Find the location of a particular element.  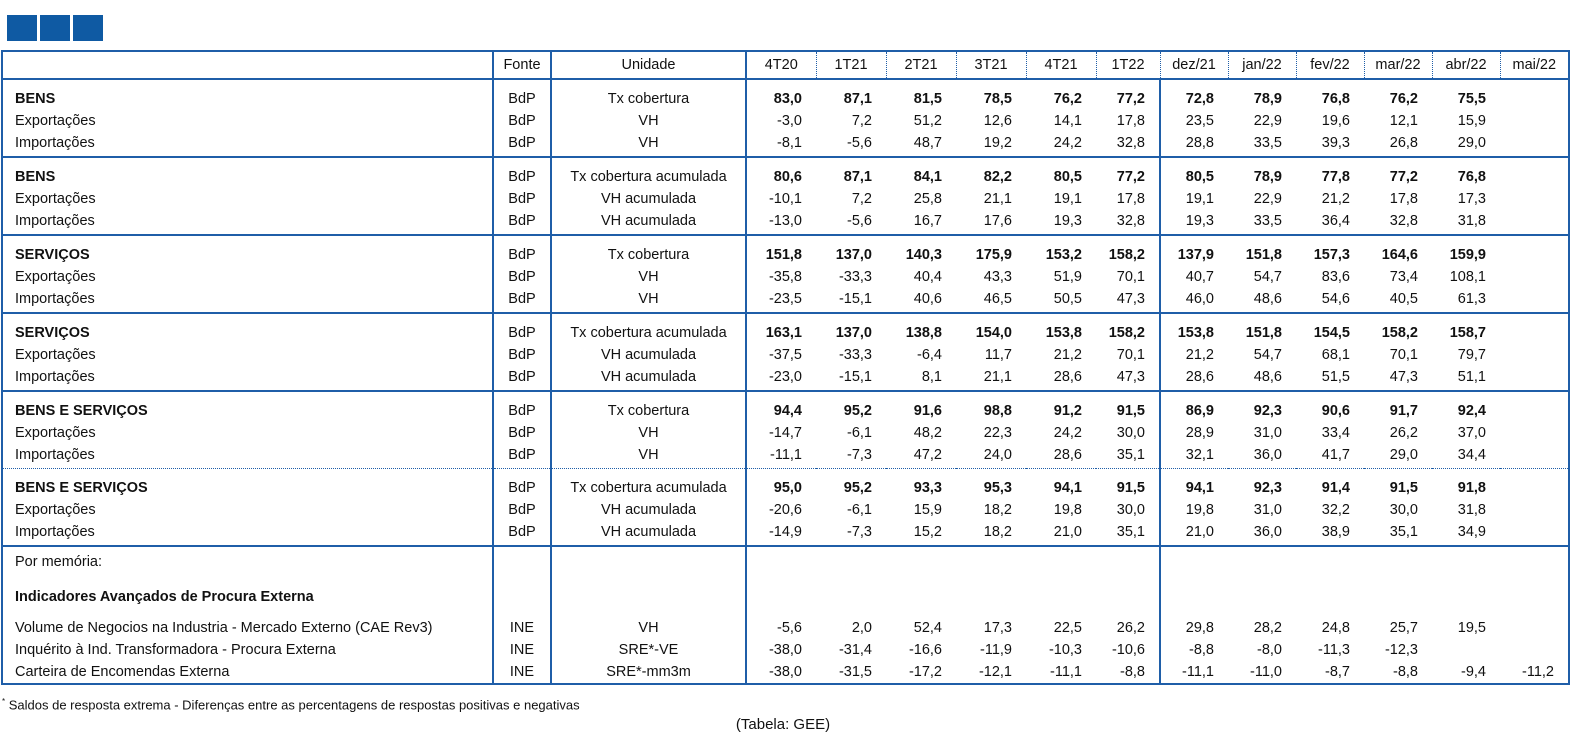

value-cell: 19,6 is located at coordinates (1335, 121).